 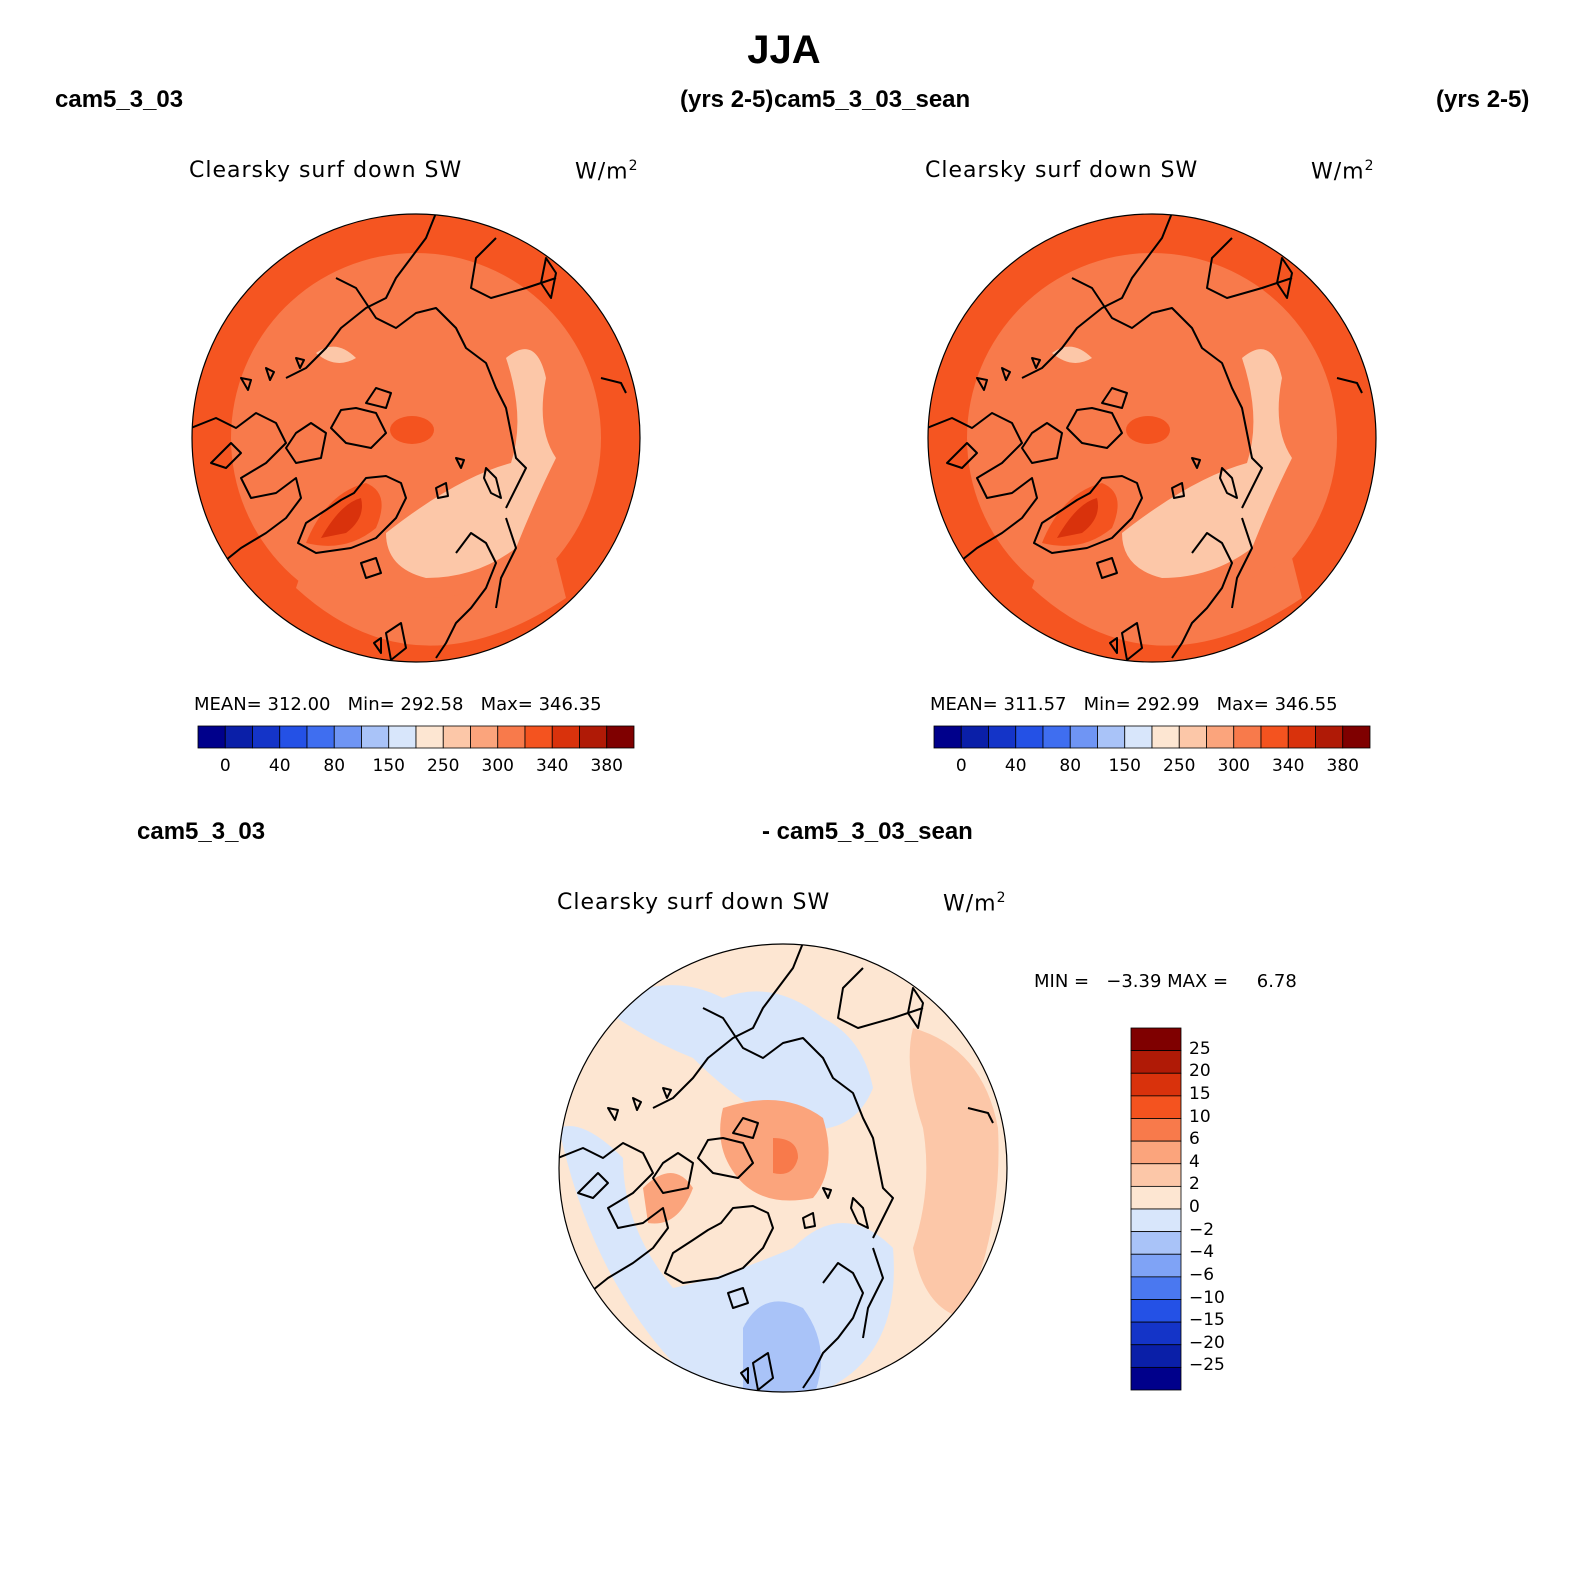 I want to click on panel2-map-border, so click(x=1152, y=438).